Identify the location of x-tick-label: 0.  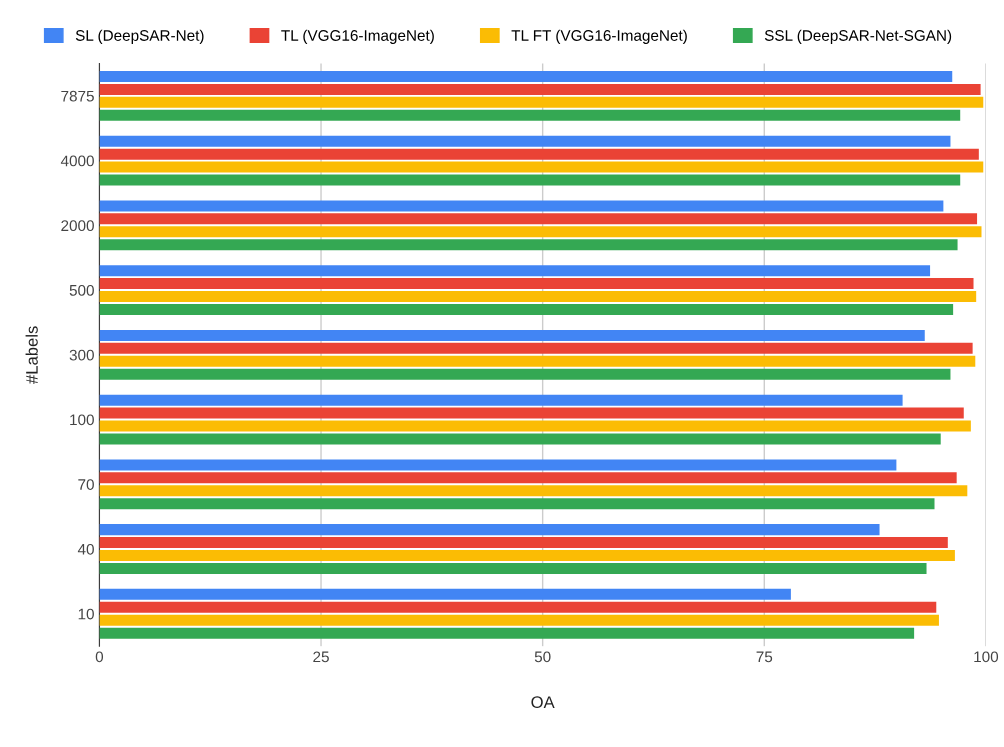
(99, 657).